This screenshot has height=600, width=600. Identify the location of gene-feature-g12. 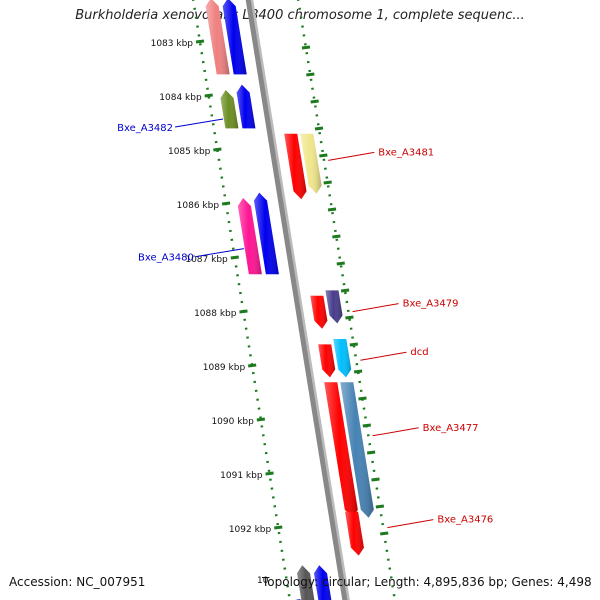
(342, 358).